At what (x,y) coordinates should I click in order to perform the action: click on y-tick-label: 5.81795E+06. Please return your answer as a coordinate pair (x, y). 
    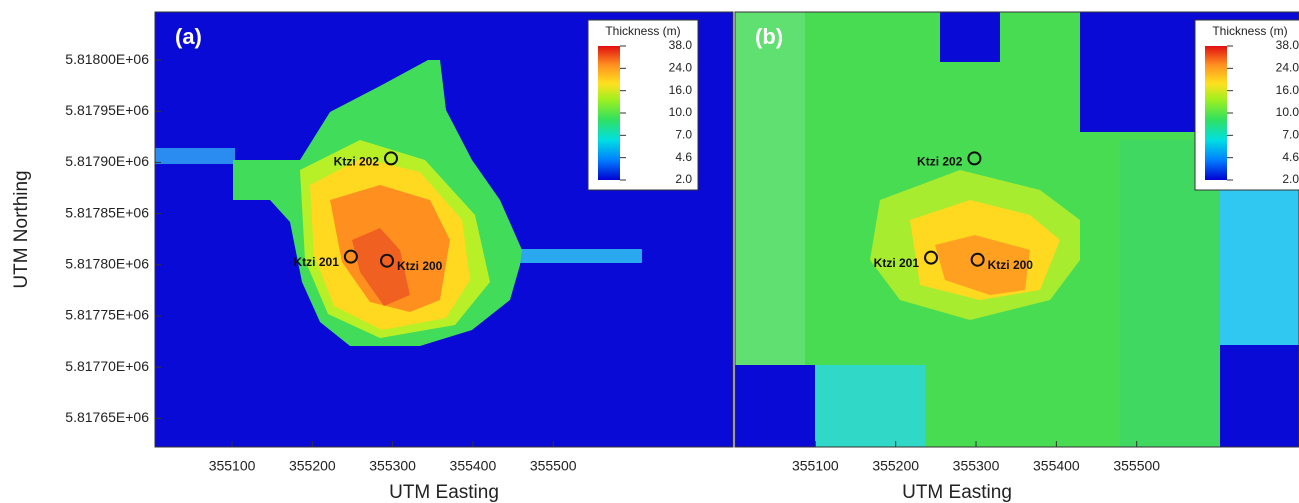
    Looking at the image, I should click on (107, 110).